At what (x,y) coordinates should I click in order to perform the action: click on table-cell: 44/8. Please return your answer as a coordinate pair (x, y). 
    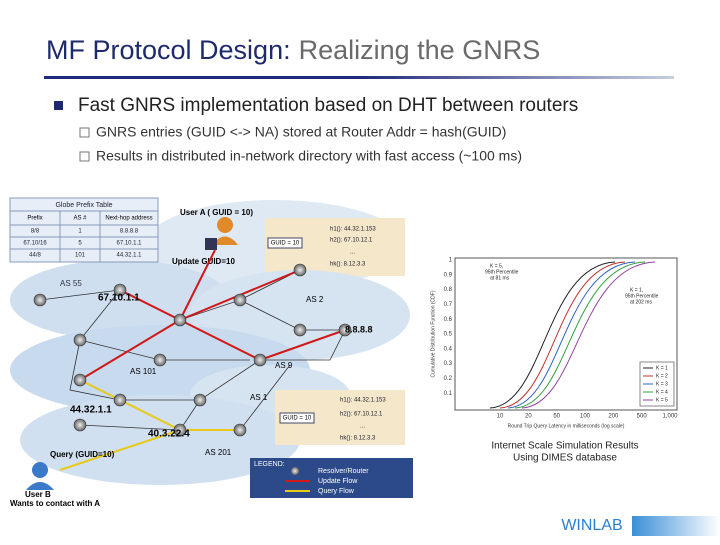
    Looking at the image, I should click on (35, 256).